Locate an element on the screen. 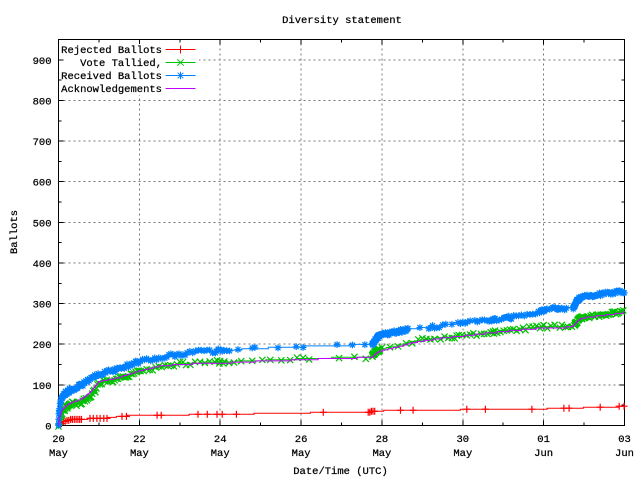 The image size is (640, 485). svg-text: Rejected Ballots is located at coordinates (111, 51).